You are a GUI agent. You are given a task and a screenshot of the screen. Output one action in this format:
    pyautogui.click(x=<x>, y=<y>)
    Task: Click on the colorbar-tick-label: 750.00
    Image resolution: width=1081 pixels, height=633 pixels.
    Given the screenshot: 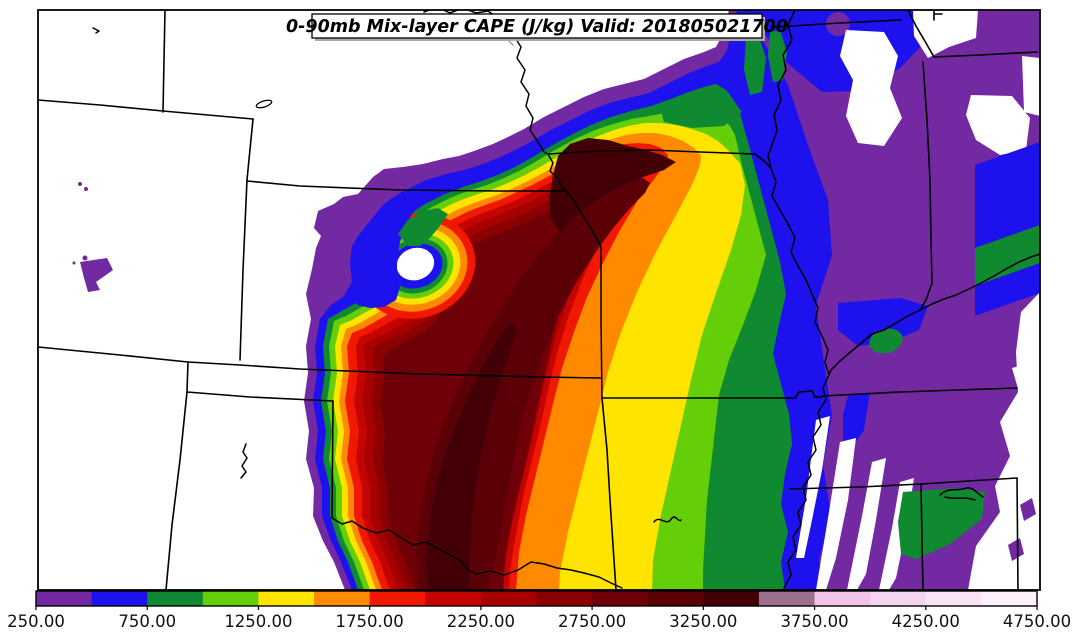 What is the action you would take?
    pyautogui.click(x=147, y=621)
    